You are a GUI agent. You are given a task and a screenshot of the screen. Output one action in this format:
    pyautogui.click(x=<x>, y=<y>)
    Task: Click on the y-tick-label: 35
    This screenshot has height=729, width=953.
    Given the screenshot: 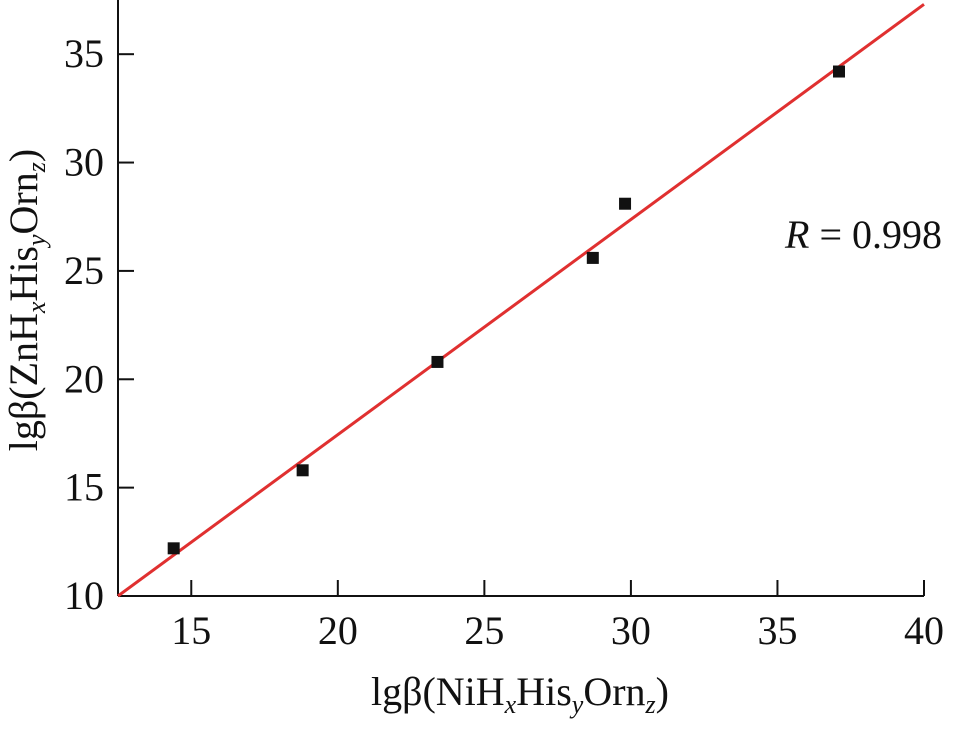 What is the action you would take?
    pyautogui.click(x=84, y=53)
    